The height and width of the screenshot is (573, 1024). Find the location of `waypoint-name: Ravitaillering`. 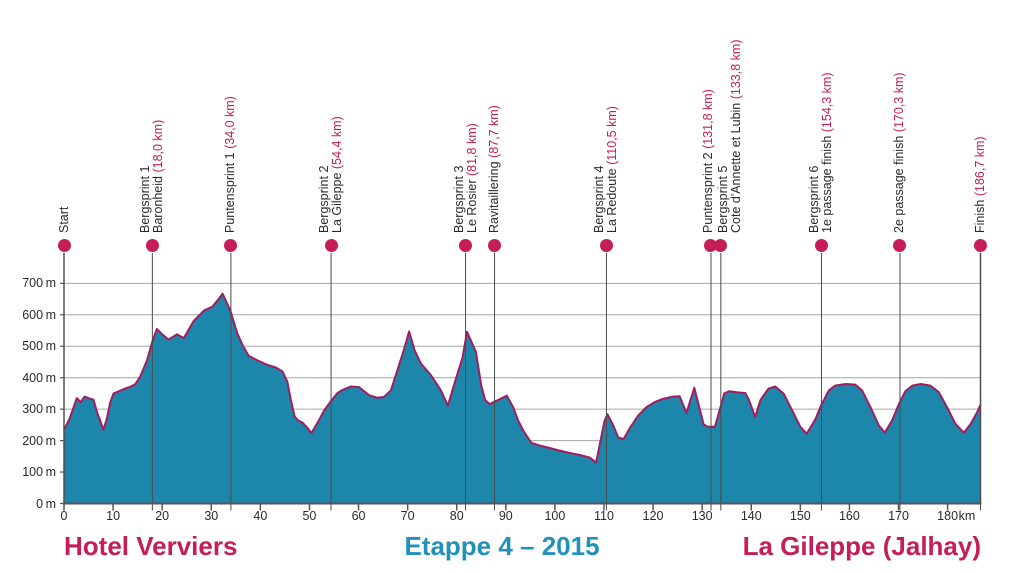

waypoint-name: Ravitaillering is located at coordinates (494, 197).